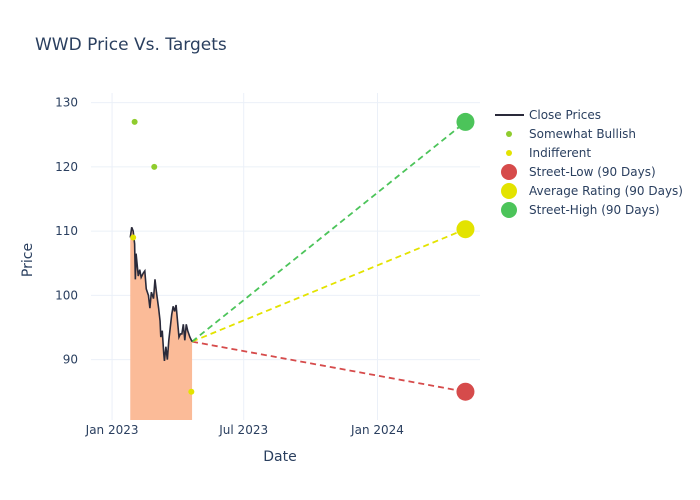 This screenshot has width=700, height=500. What do you see at coordinates (465, 229) in the screenshot?
I see `average-rating-90-days-target-point` at bounding box center [465, 229].